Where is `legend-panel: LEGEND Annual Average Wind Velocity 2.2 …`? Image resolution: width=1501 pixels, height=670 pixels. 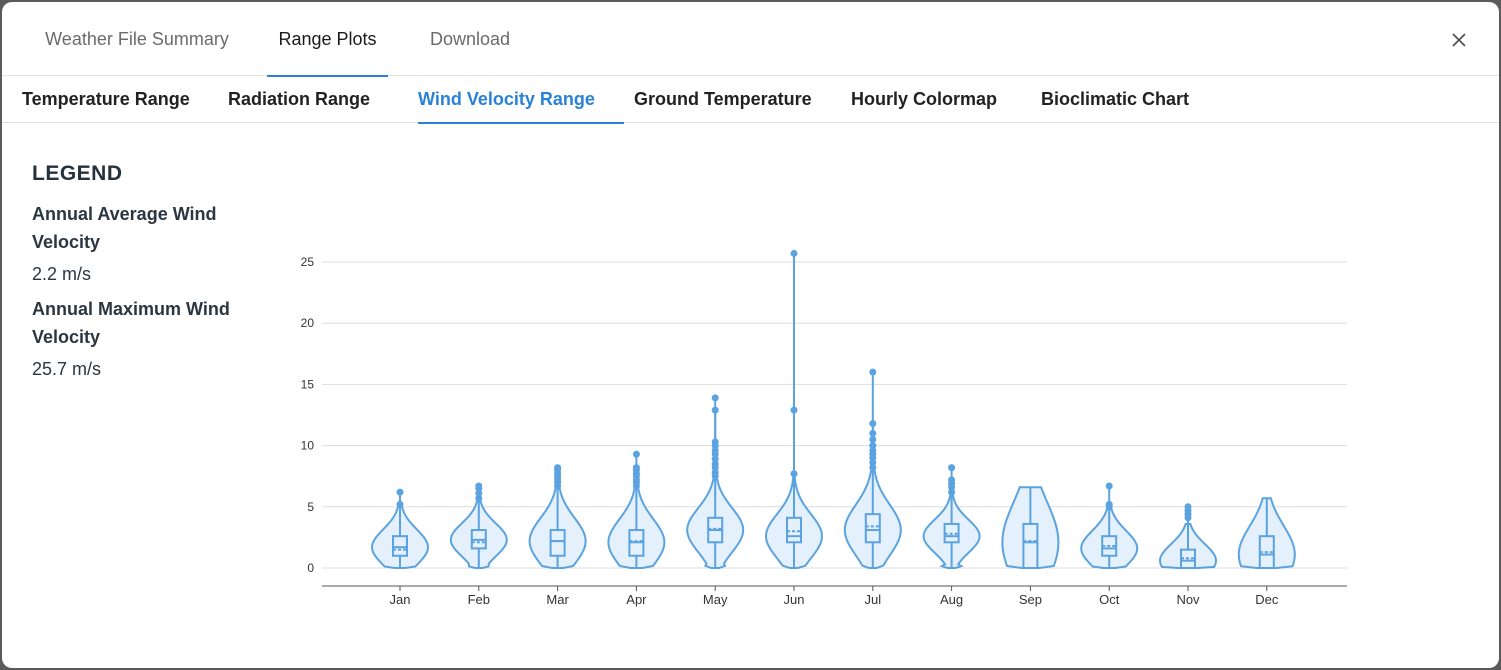 legend-panel: LEGEND Annual Average Wind Velocity 2.2 … is located at coordinates (142, 276).